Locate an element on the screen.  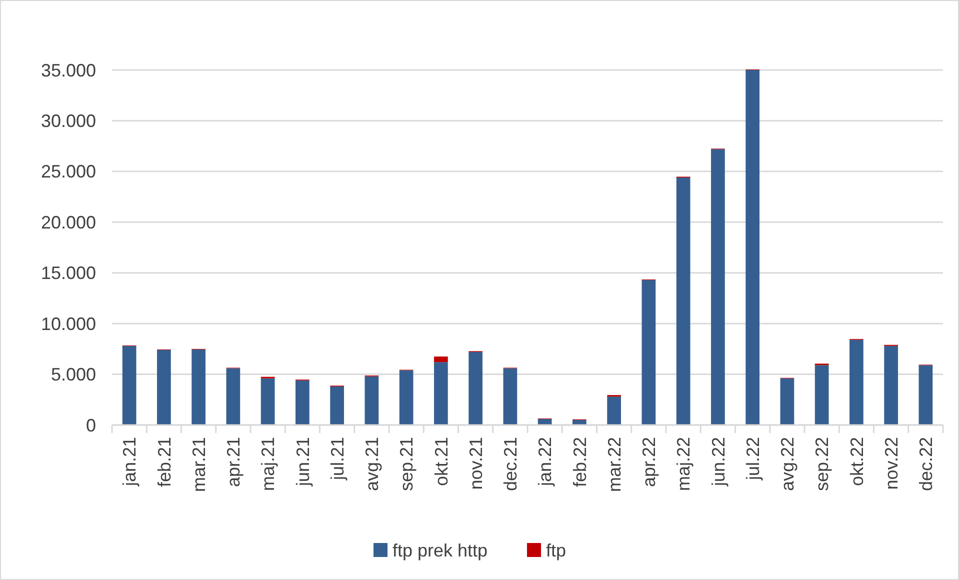
x-tick-label: jun.21 is located at coordinates (302, 462).